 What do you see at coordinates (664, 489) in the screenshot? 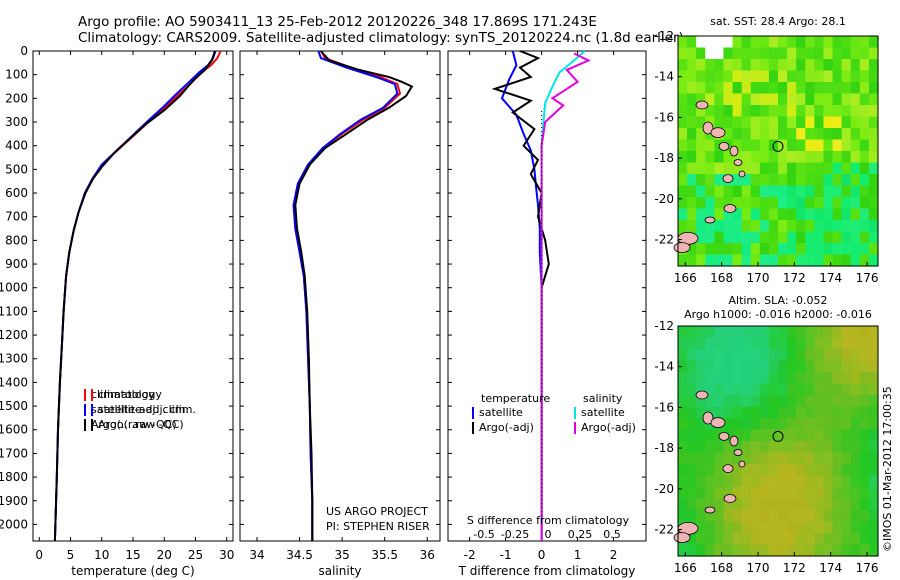
I see `map-y-tick-label: -20` at bounding box center [664, 489].